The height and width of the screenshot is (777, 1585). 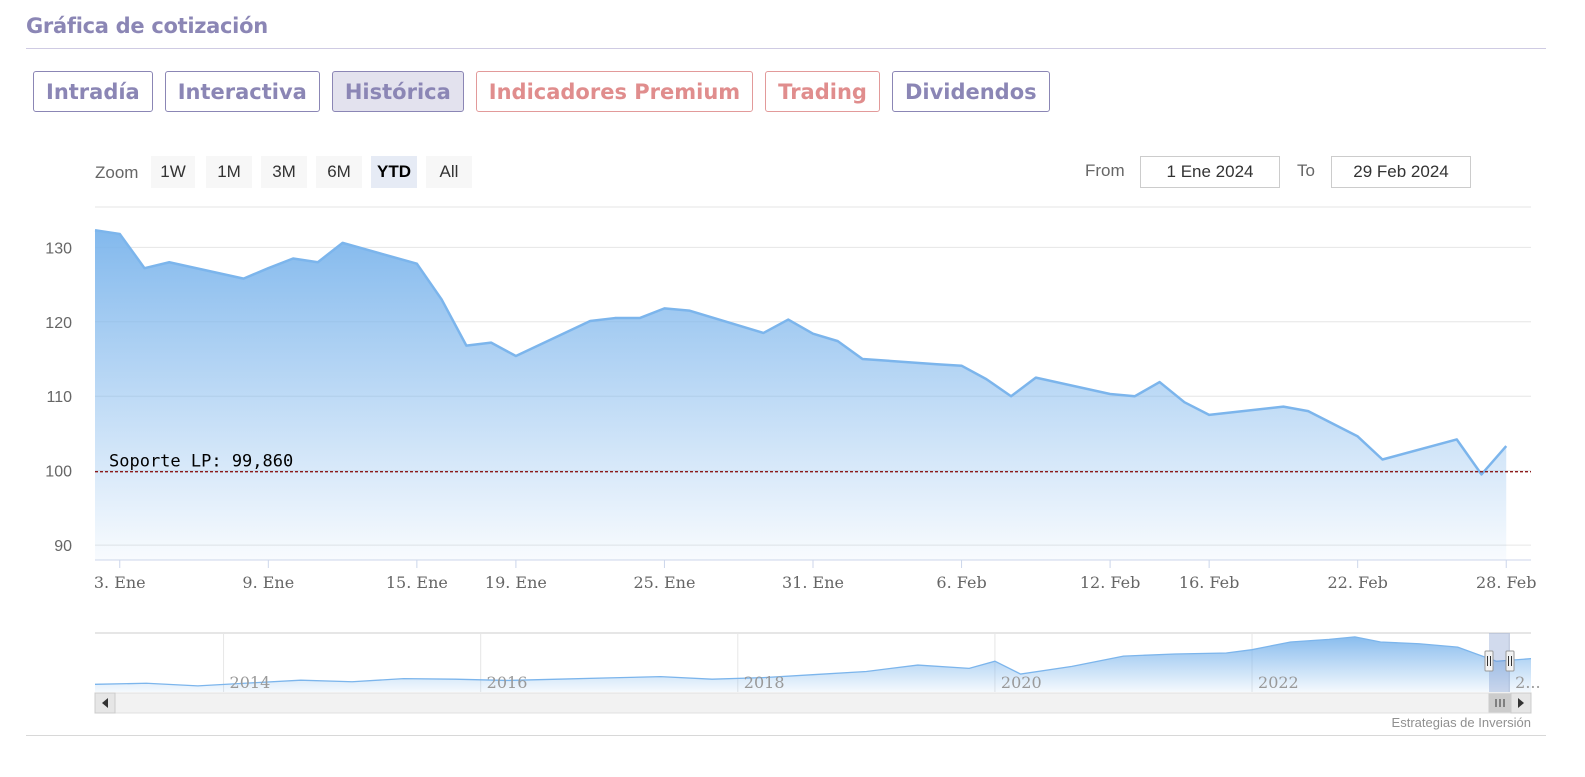 I want to click on tab-historica: Histórica, so click(x=397, y=91).